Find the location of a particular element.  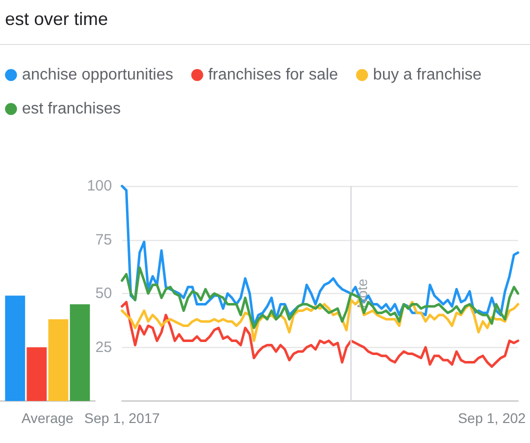

y-tick-label: 75 is located at coordinates (103, 239).